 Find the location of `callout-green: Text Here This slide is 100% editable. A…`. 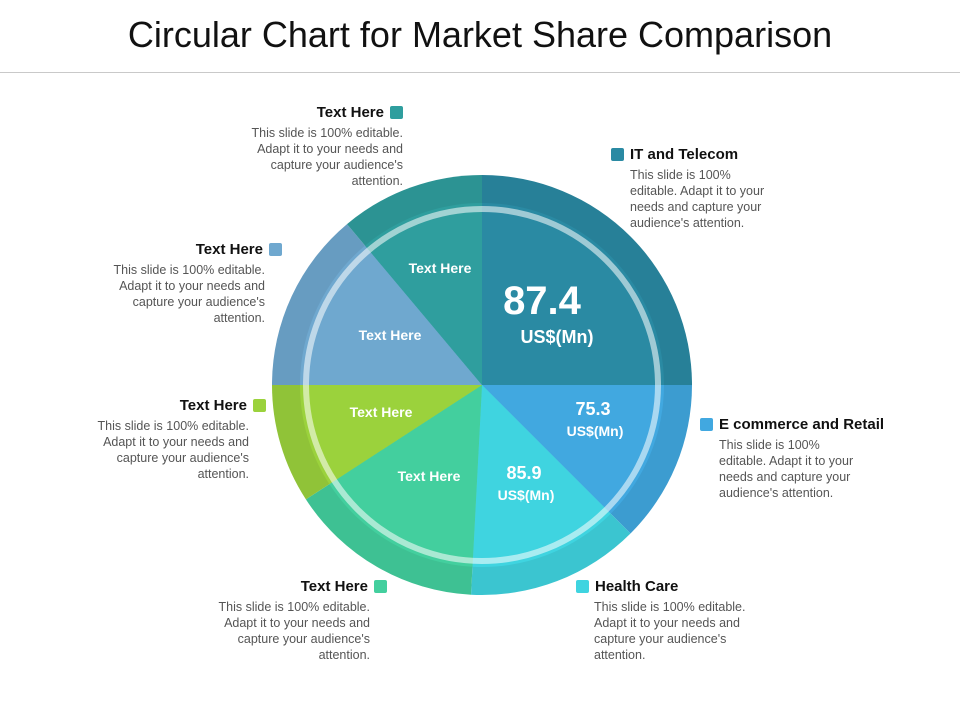

callout-green: Text Here This slide is 100% editable. A… is located at coordinates (302, 620).